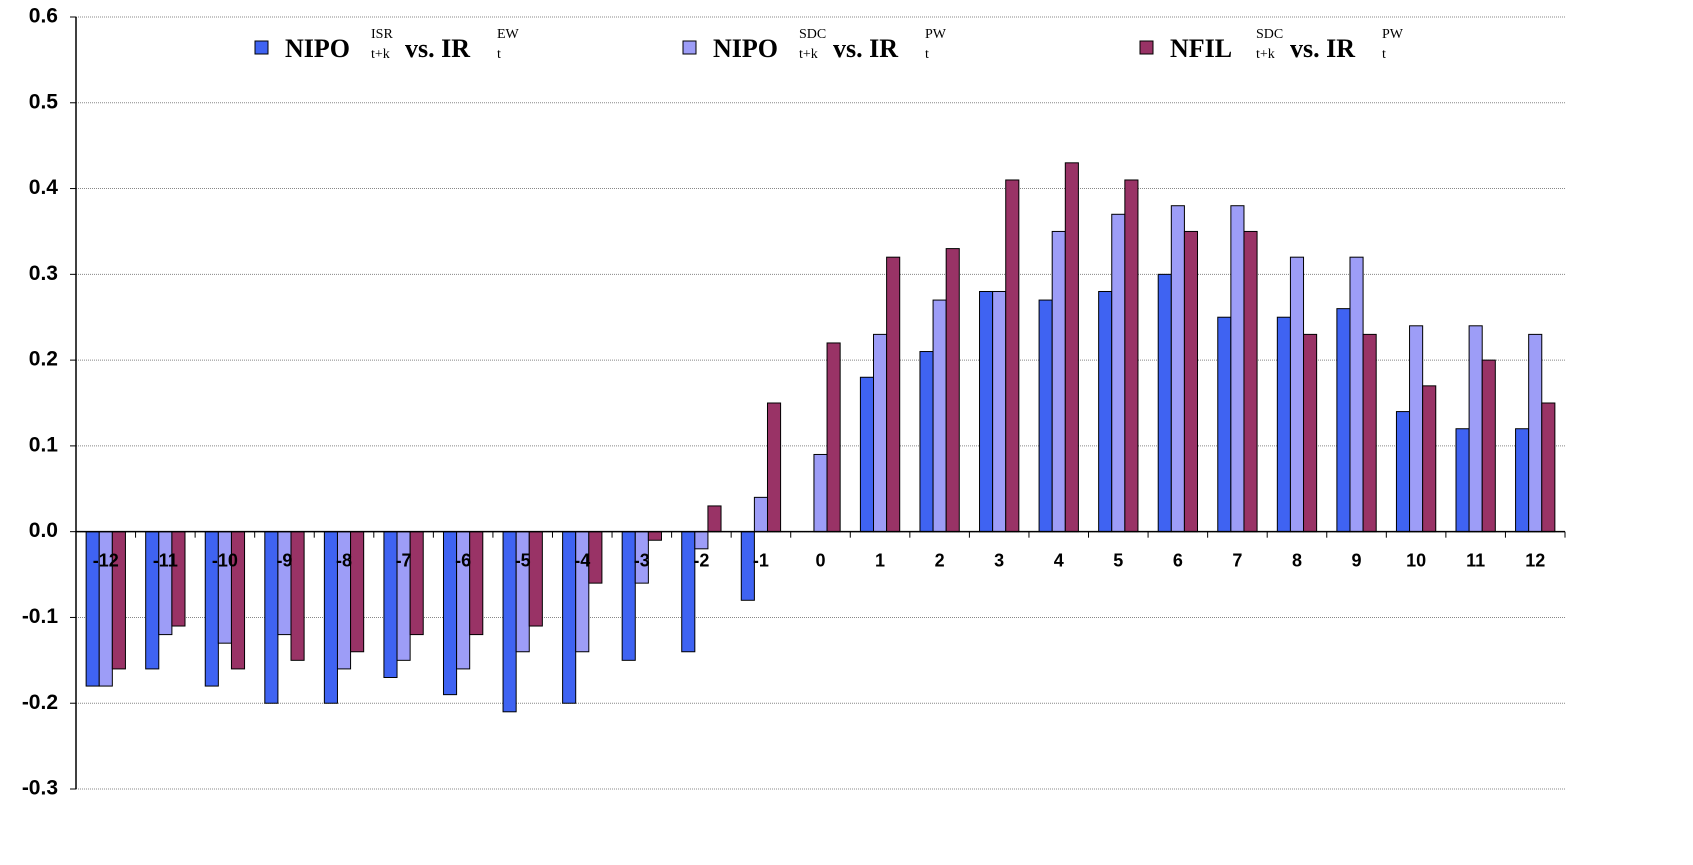 This screenshot has width=1693, height=865. What do you see at coordinates (1201, 48) in the screenshot?
I see `legend-name: NFIL` at bounding box center [1201, 48].